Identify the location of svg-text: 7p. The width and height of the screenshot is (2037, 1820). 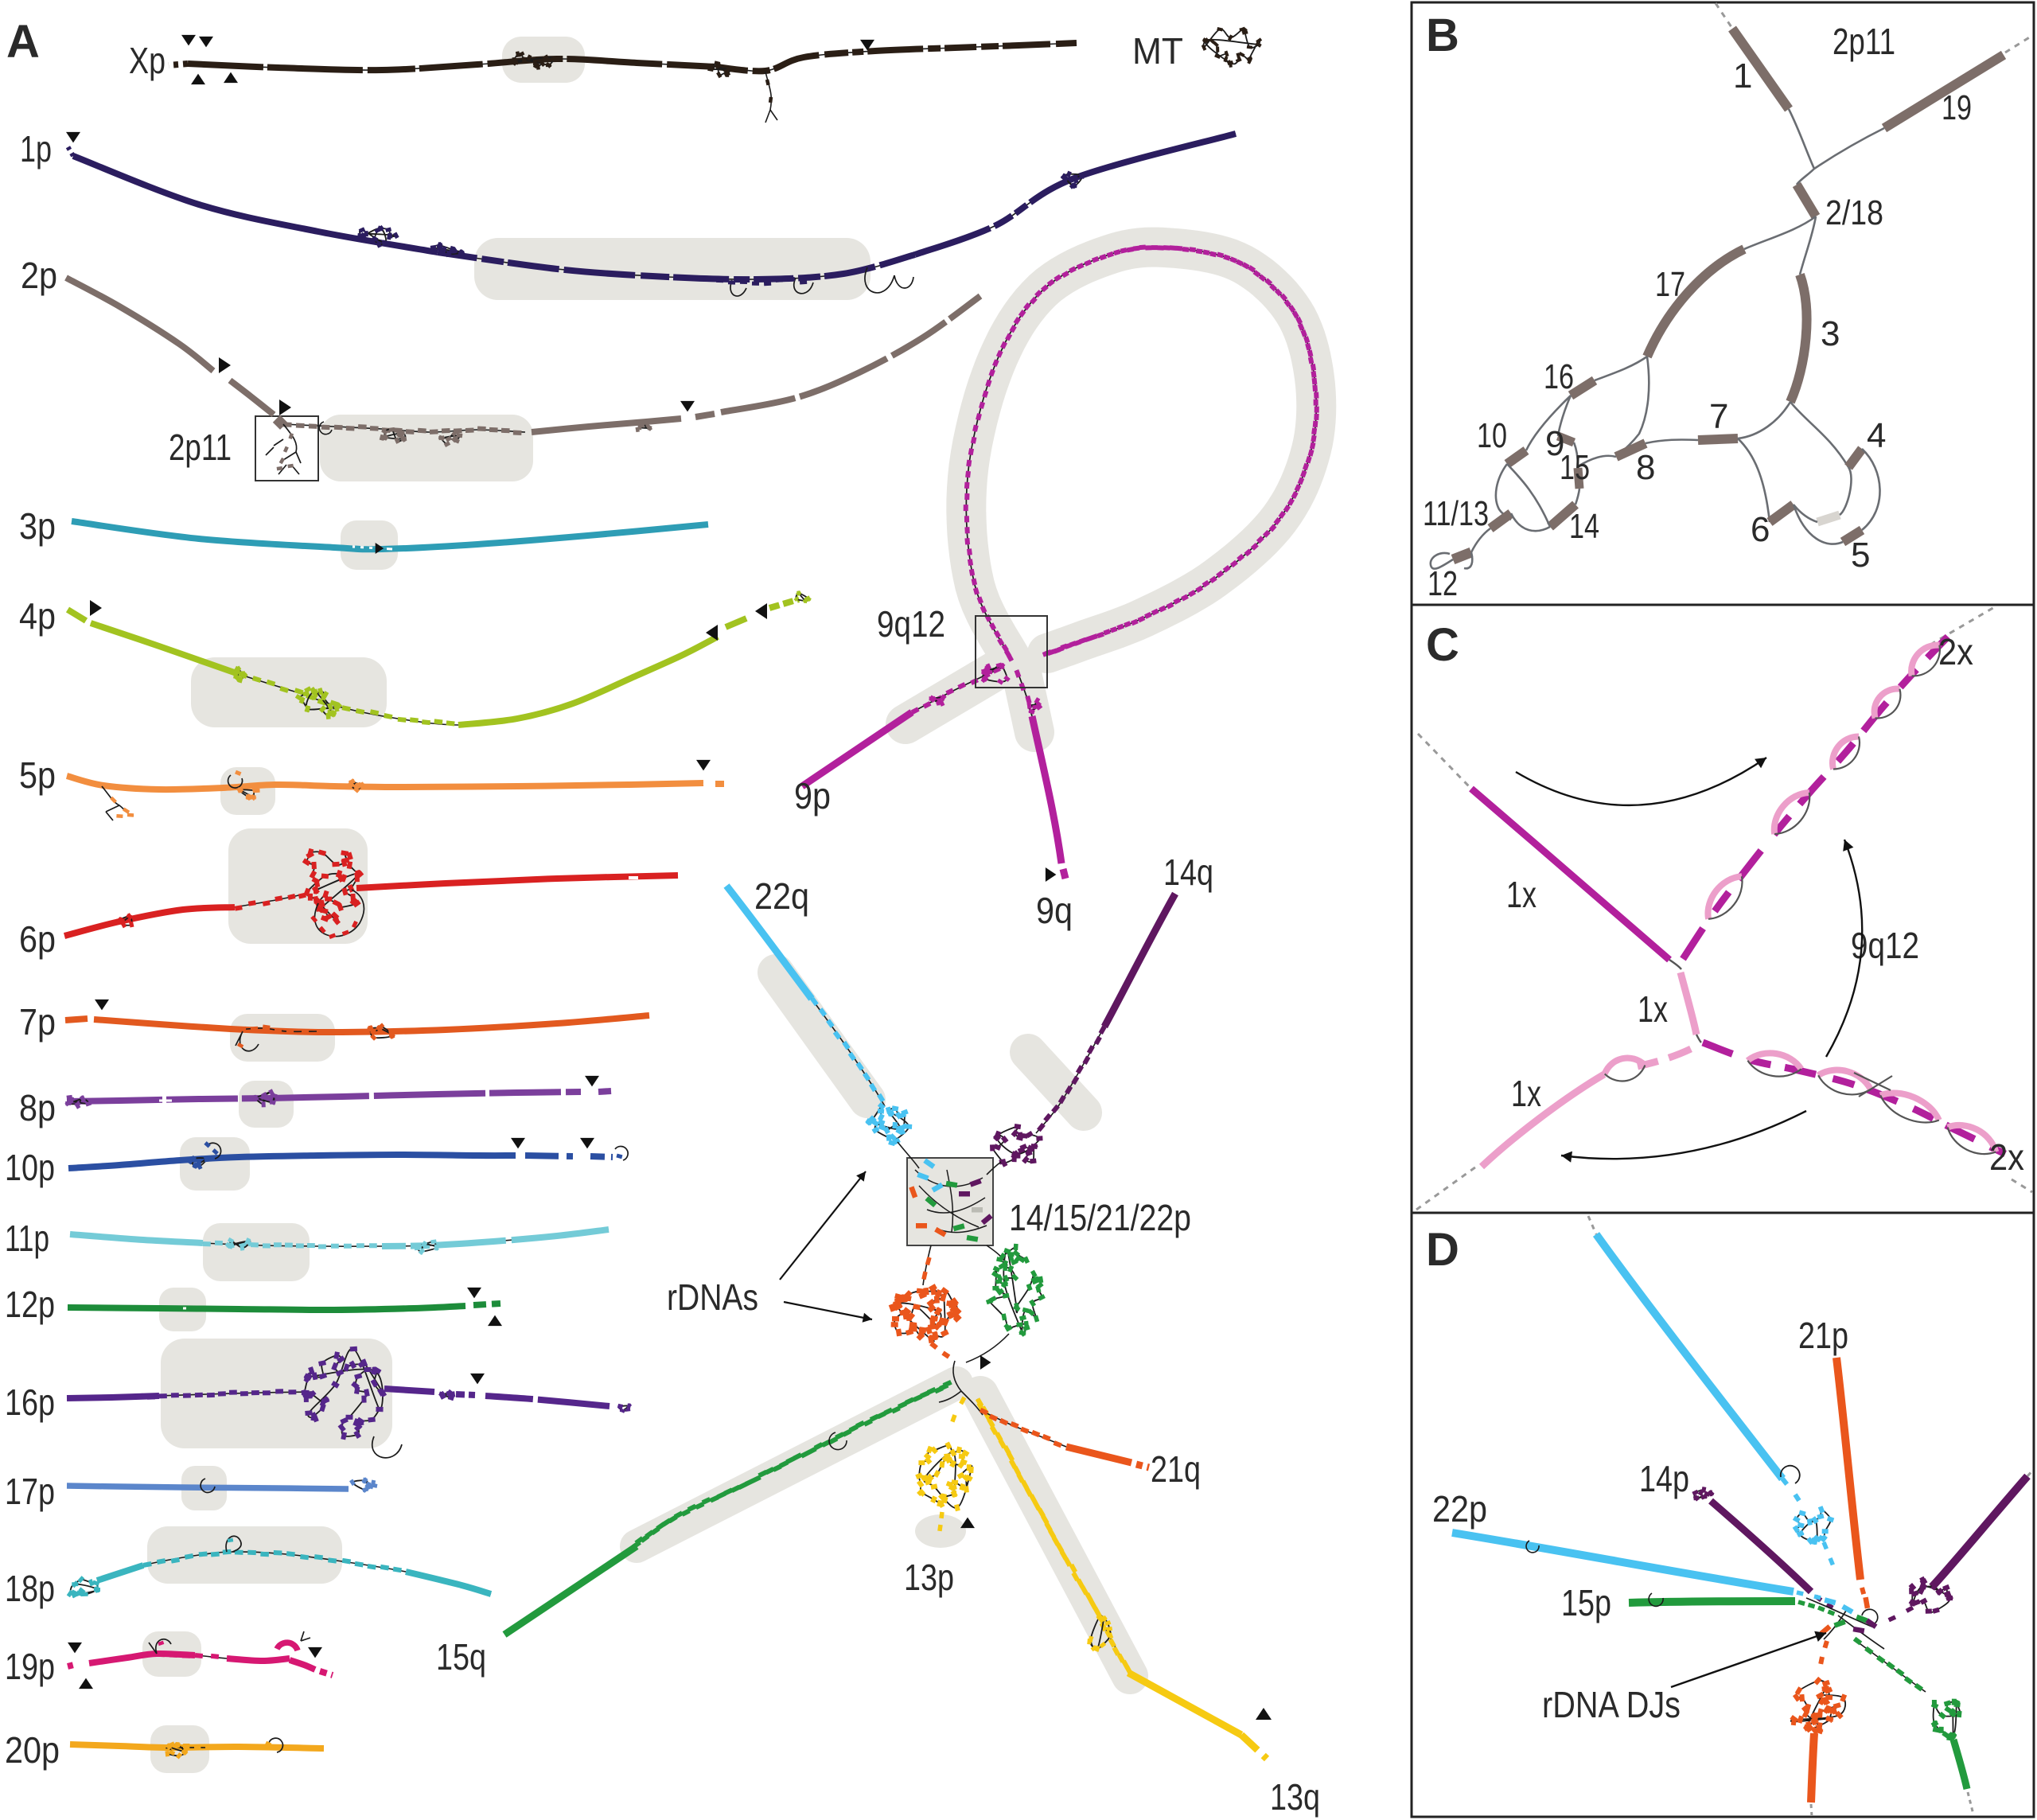
(37, 1022).